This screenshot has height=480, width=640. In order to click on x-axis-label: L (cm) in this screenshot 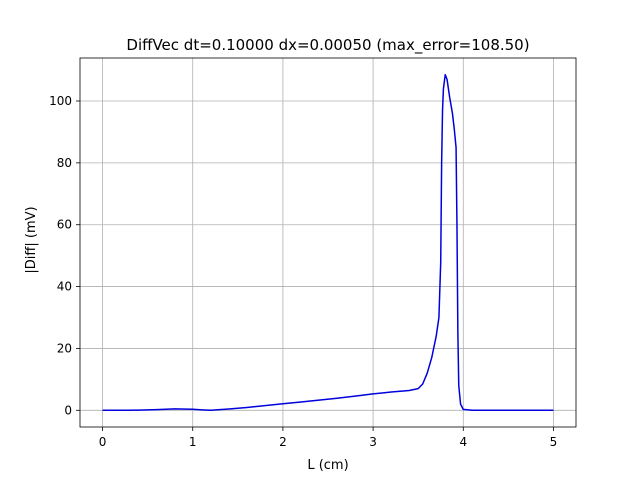, I will do `click(327, 465)`.